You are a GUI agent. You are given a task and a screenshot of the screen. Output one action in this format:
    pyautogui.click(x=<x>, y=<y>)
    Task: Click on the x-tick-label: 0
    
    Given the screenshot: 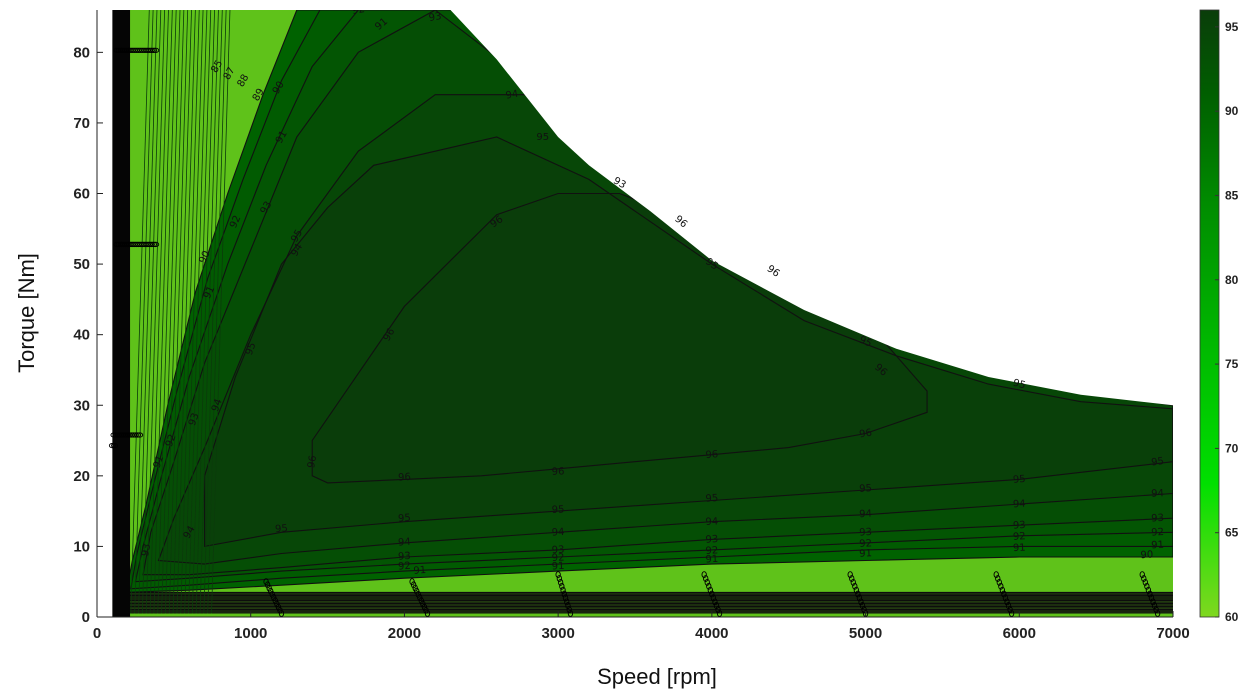 What is the action you would take?
    pyautogui.click(x=97, y=633)
    